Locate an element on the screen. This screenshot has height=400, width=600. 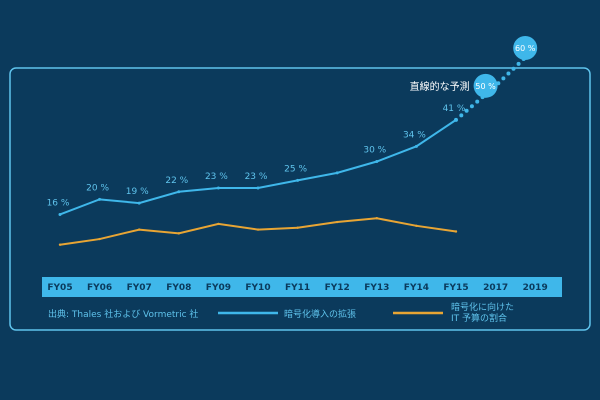
legend-label-budget-line1: 暗号化に向けた is located at coordinates (482, 307).